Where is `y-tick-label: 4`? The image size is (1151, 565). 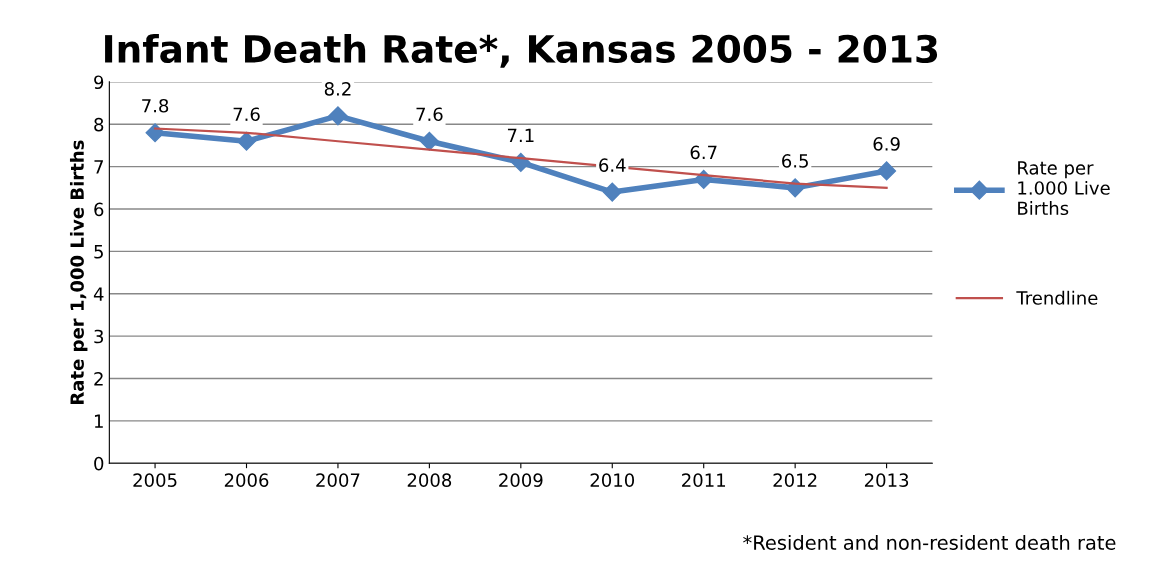
y-tick-label: 4 is located at coordinates (98, 294).